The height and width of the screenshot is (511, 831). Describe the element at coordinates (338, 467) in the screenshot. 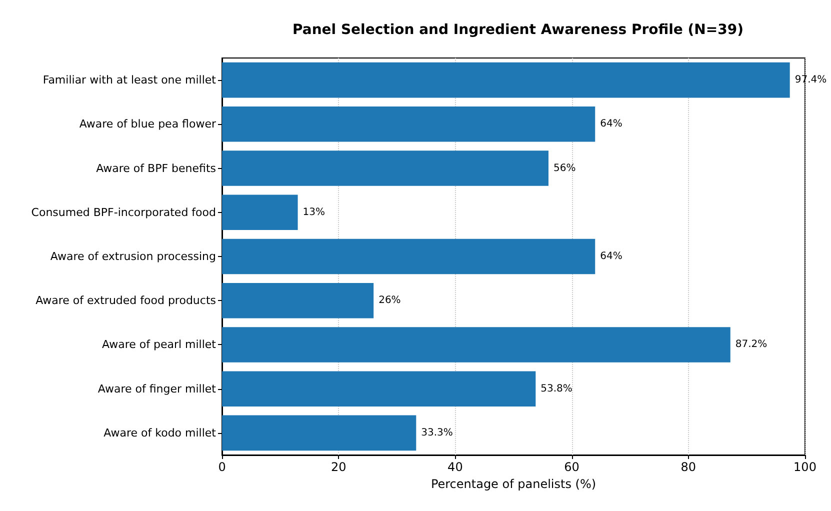

I see `x-tick-label: 20` at that location.